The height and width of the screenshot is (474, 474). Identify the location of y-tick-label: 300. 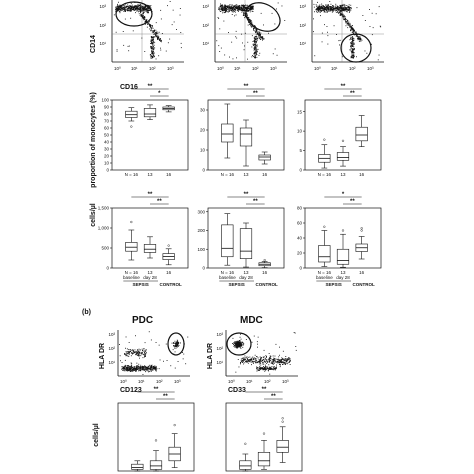
(201, 211).